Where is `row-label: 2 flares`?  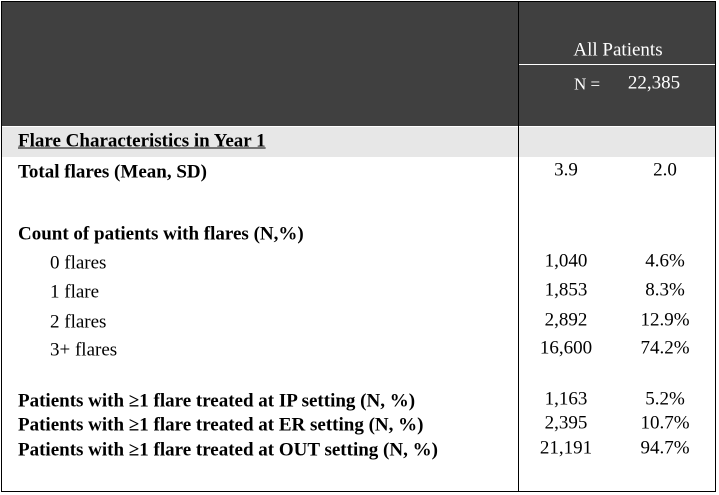 row-label: 2 flares is located at coordinates (78, 322).